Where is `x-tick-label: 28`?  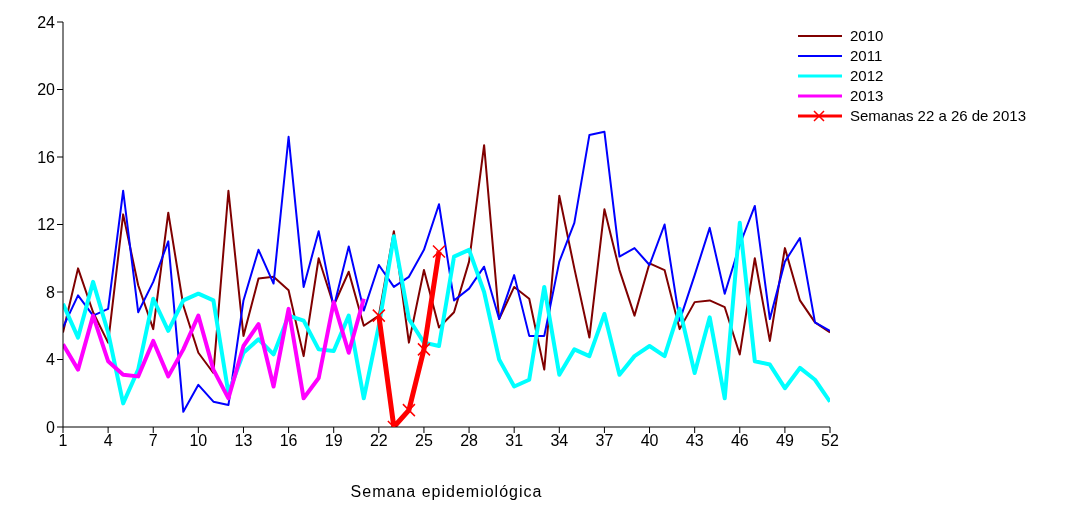 x-tick-label: 28 is located at coordinates (469, 441).